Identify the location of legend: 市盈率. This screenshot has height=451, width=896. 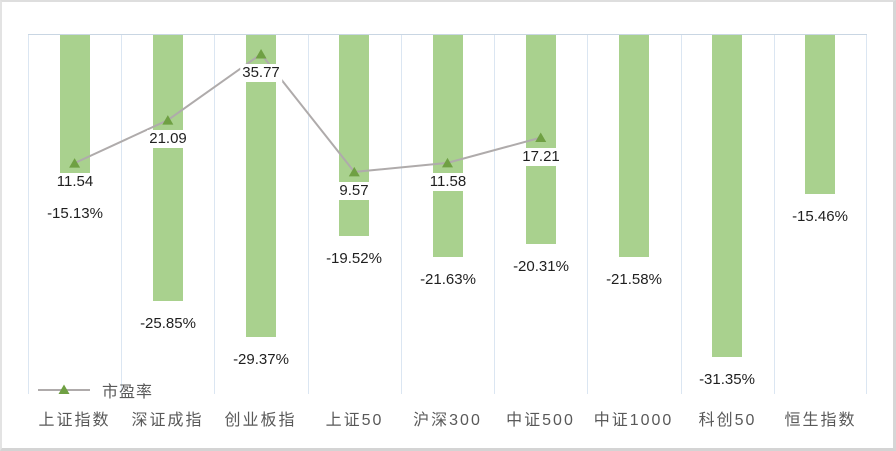
(95, 390).